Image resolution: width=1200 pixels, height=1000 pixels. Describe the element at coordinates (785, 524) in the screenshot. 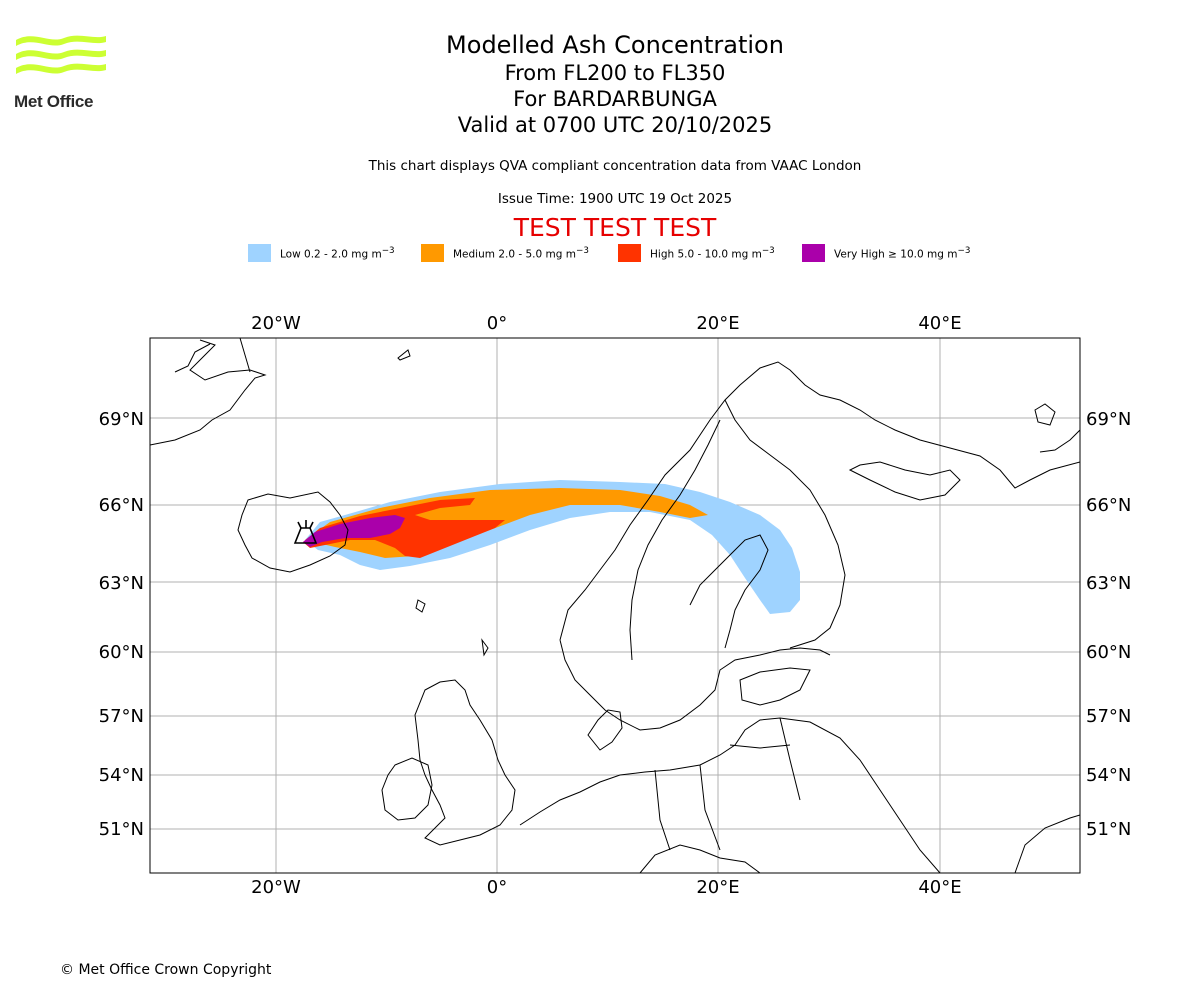

I see `coast-finland-border` at that location.